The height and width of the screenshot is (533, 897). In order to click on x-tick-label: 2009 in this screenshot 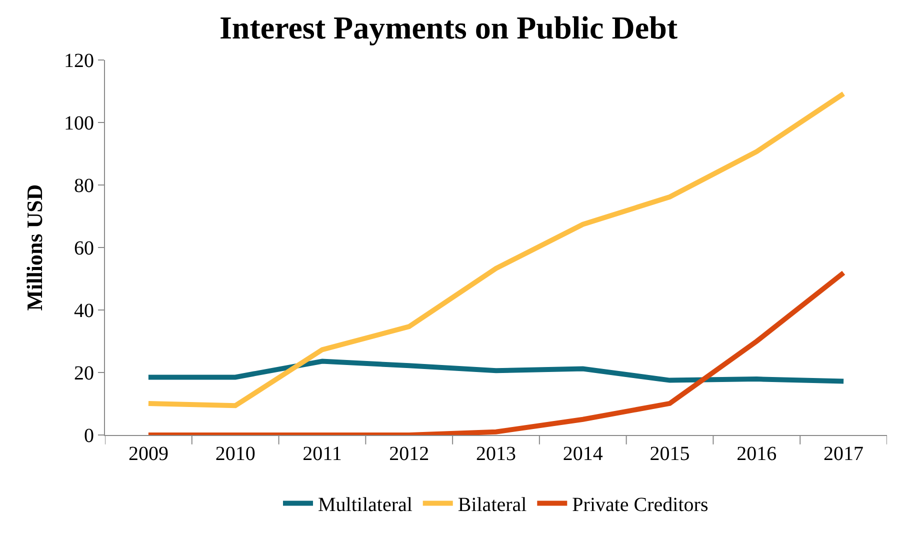, I will do `click(148, 454)`.